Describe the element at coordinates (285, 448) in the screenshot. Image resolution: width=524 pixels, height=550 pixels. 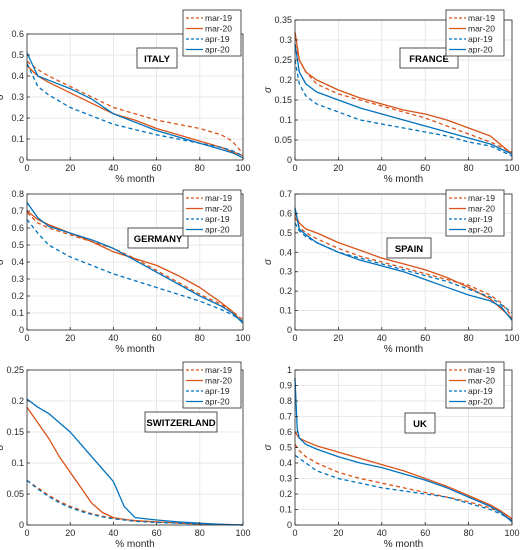
I see `y-tick-label: 0.5` at that location.